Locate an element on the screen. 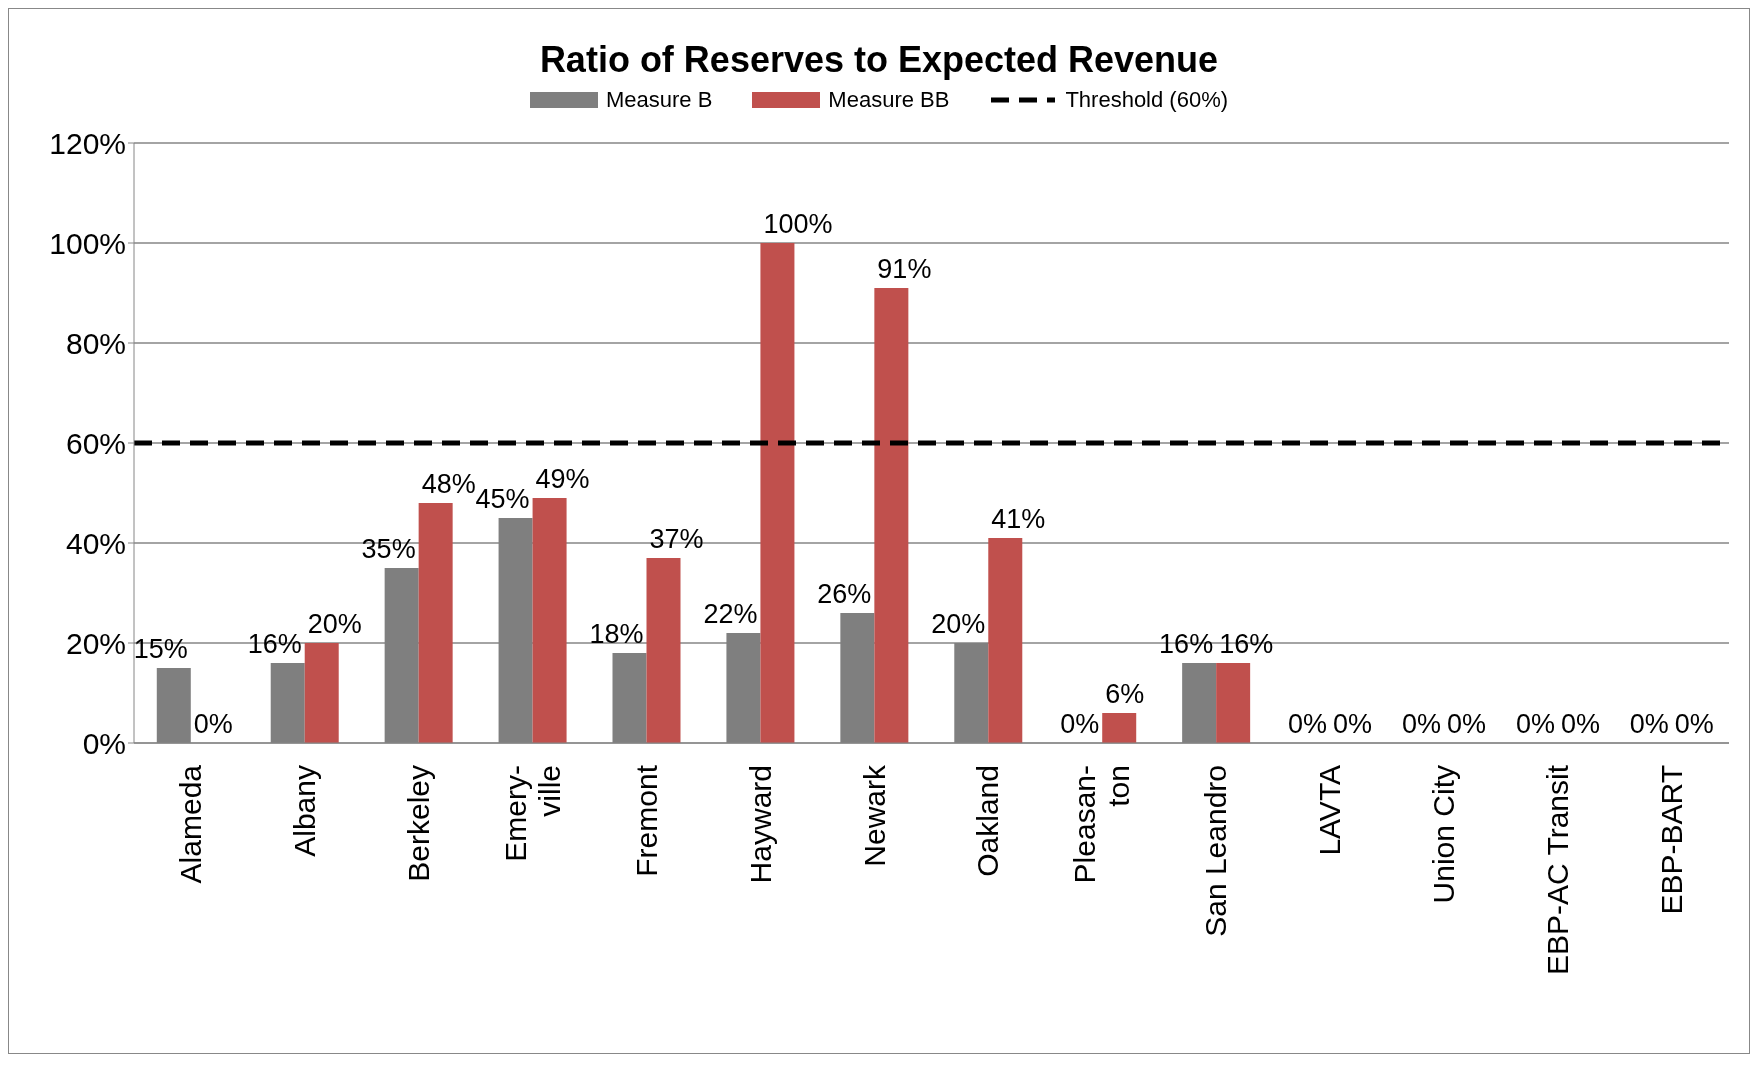 The image size is (1760, 1074). y-tick-label: 120% is located at coordinates (87, 143).